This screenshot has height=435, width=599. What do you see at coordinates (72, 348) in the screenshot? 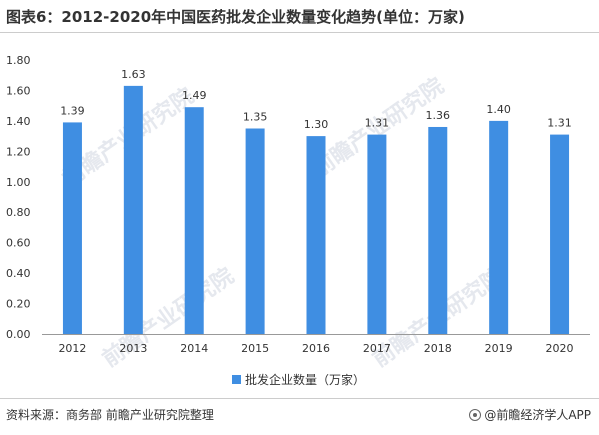
I see `x-tick-label: 2012` at bounding box center [72, 348].